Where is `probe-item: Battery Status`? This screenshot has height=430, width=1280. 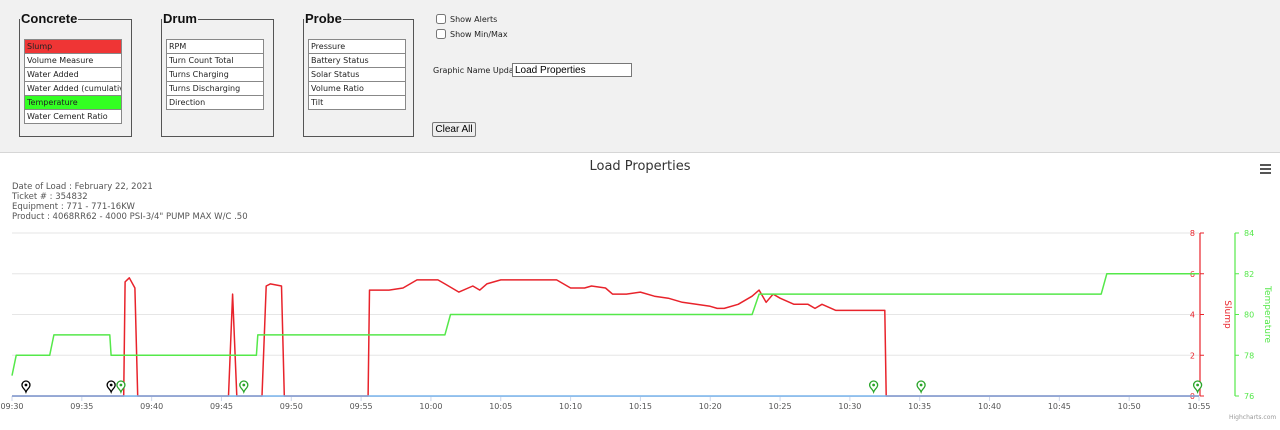 probe-item: Battery Status is located at coordinates (357, 61).